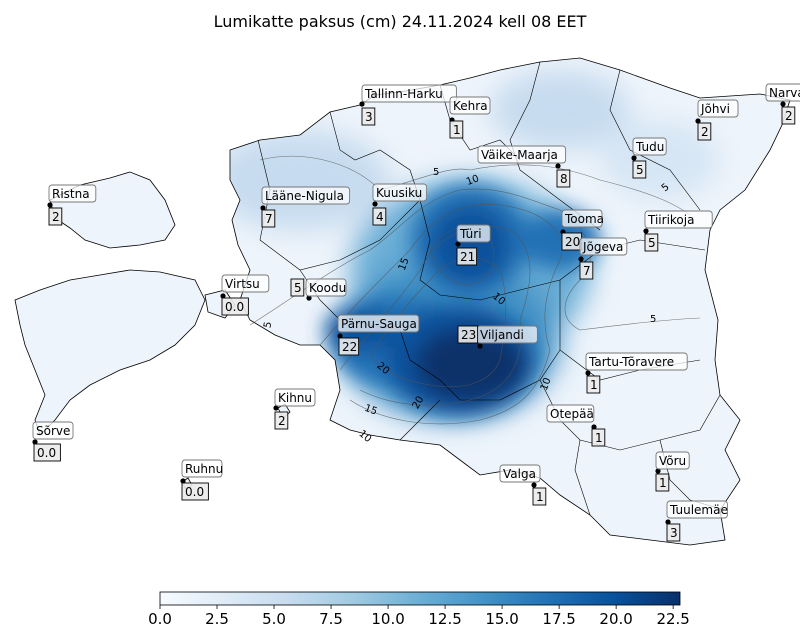  I want to click on station-name: Tallinn-Harku, so click(403, 94).